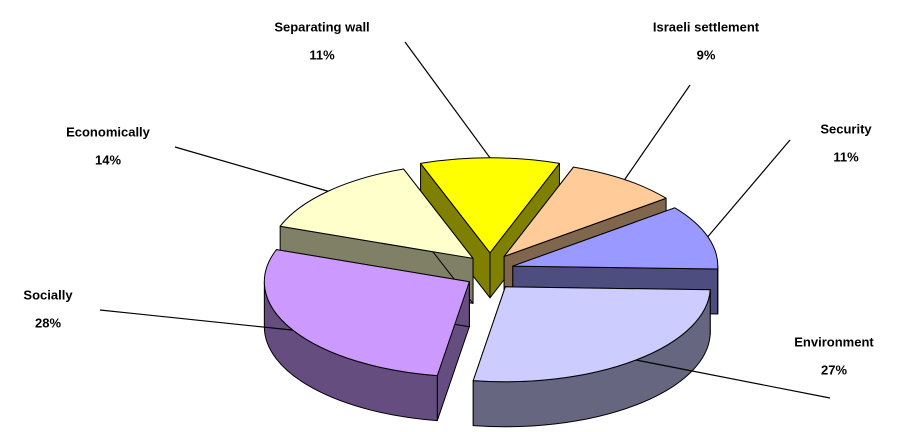  Describe the element at coordinates (48, 294) in the screenshot. I see `slice-label: Socially` at that location.